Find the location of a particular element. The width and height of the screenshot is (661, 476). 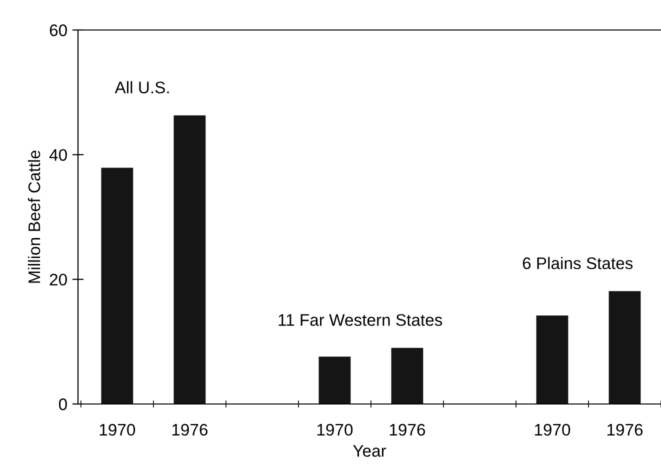

y-axis-title: Million Beef Cattle is located at coordinates (34, 216).